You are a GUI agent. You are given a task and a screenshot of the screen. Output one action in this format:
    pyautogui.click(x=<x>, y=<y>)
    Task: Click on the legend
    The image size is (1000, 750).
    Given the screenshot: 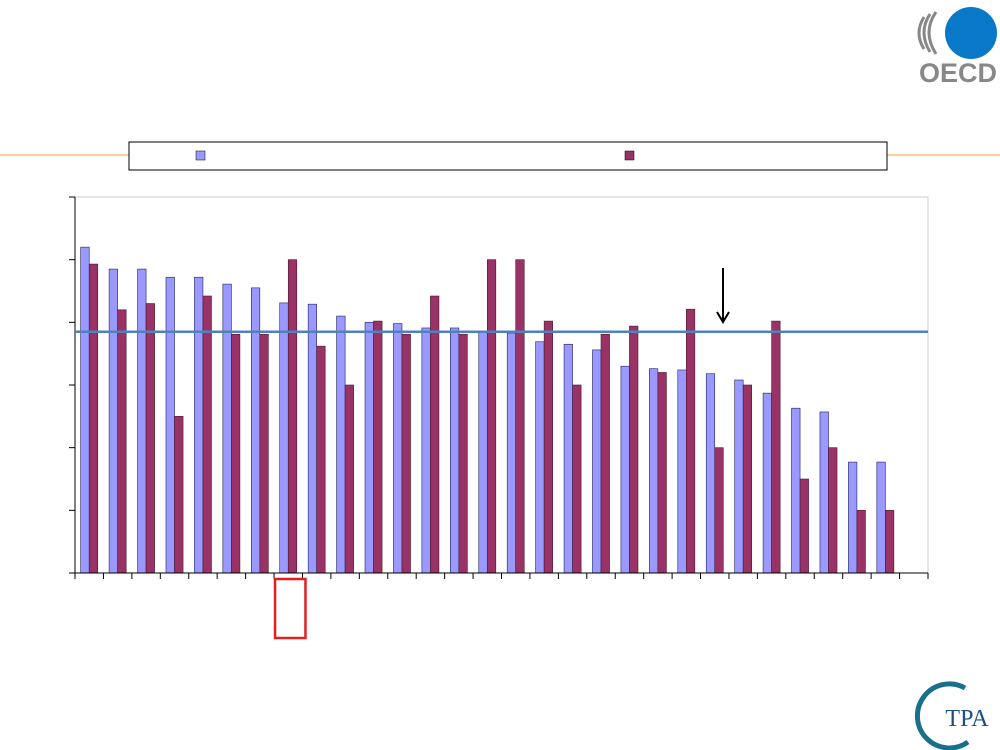 What is the action you would take?
    pyautogui.click(x=508, y=156)
    